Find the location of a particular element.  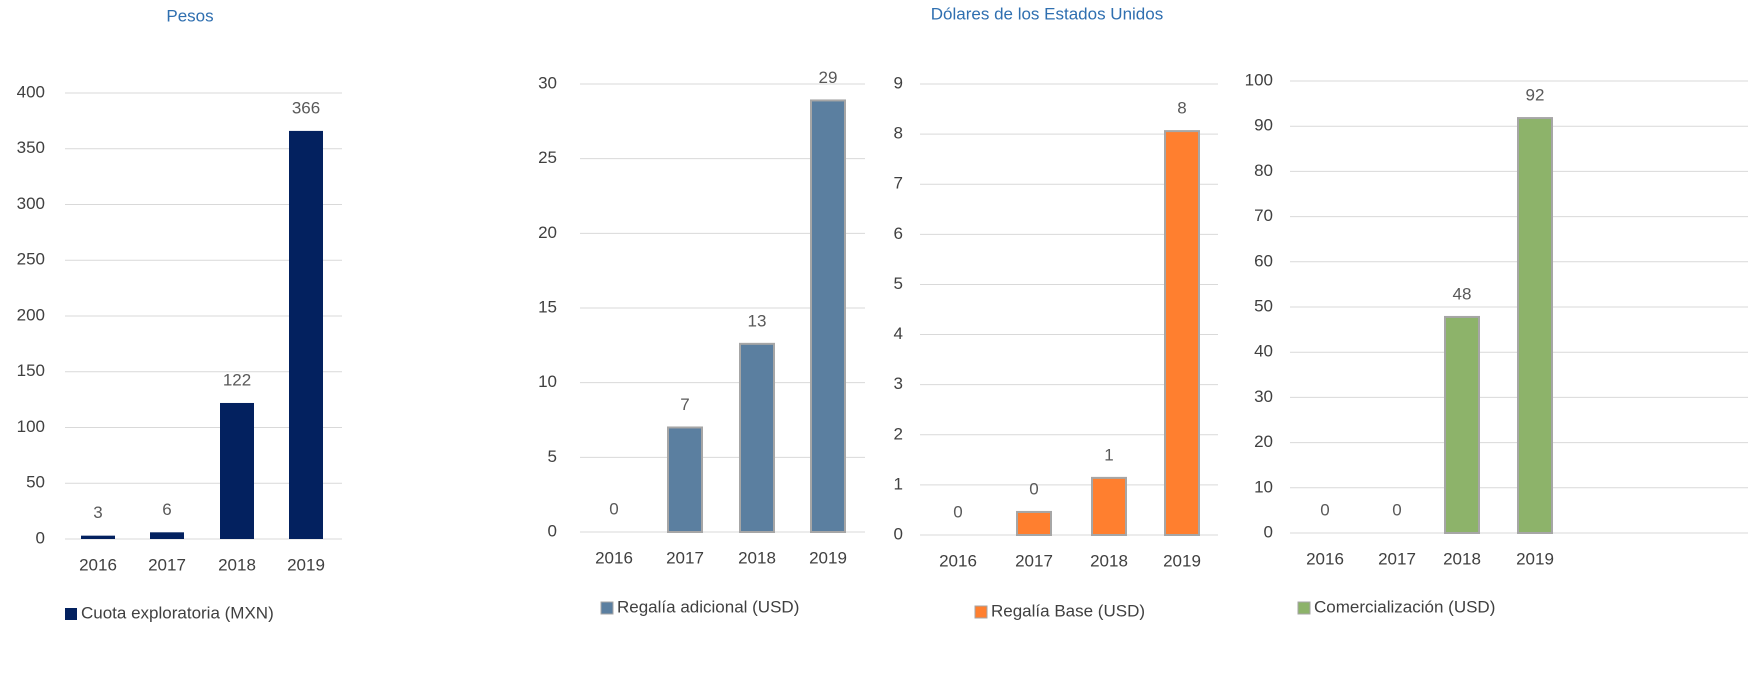

data-label: 3 is located at coordinates (97, 512).